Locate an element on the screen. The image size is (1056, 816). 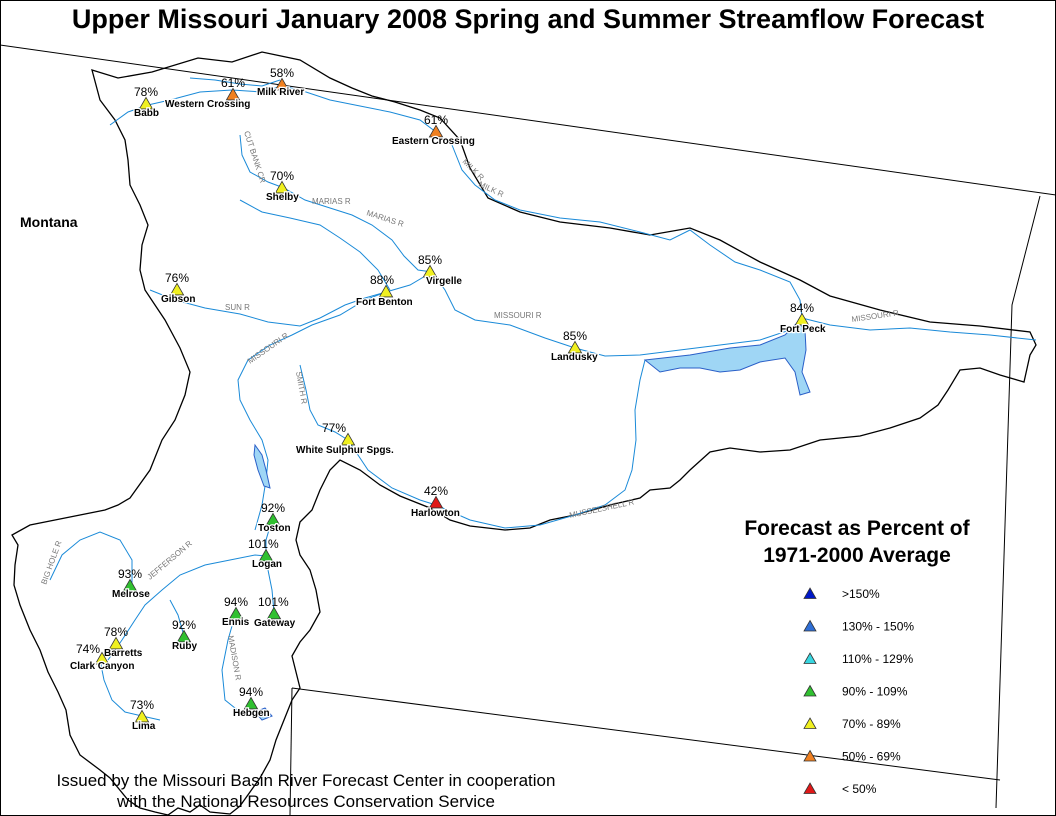
station-name: Babb is located at coordinates (146, 113).